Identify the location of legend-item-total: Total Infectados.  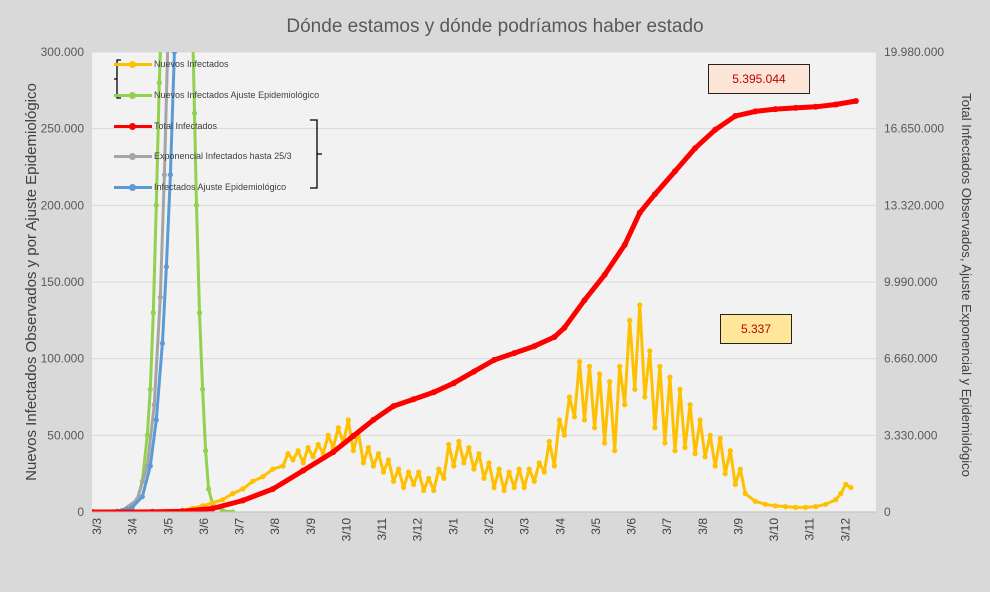
(165, 126).